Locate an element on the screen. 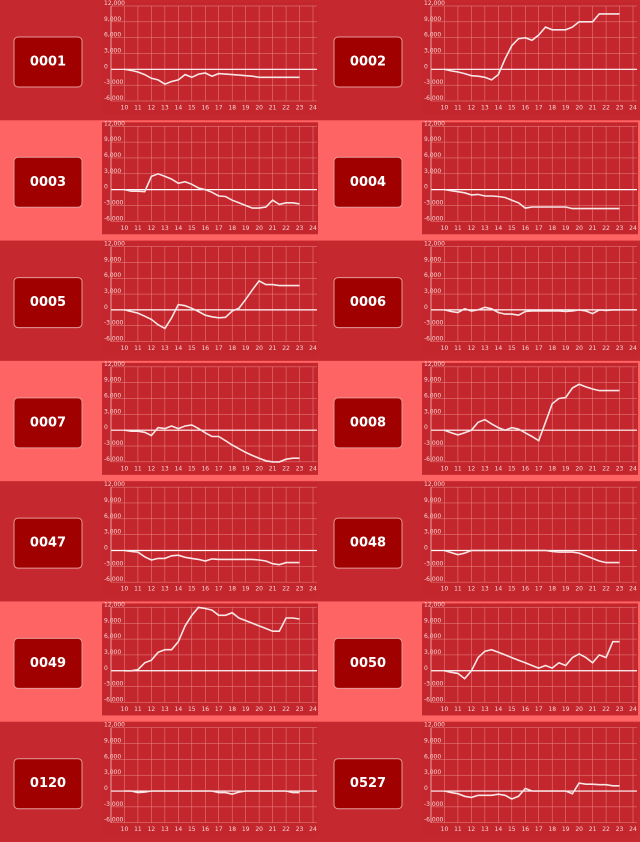 Image resolution: width=640 pixels, height=842 pixels. button-label: 0050 is located at coordinates (368, 663).